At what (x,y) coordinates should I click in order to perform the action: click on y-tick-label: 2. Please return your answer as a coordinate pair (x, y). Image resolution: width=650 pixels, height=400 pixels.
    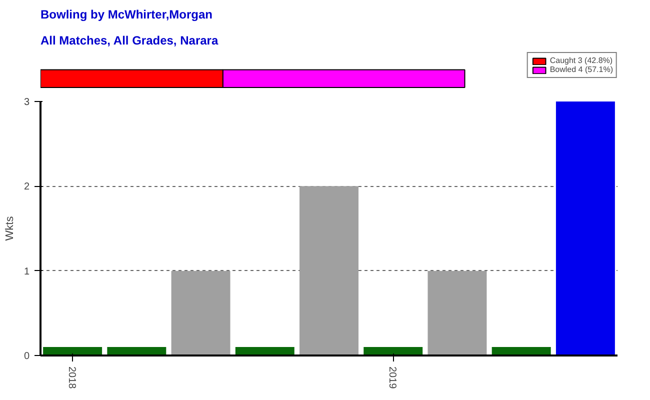
    Looking at the image, I should click on (27, 187).